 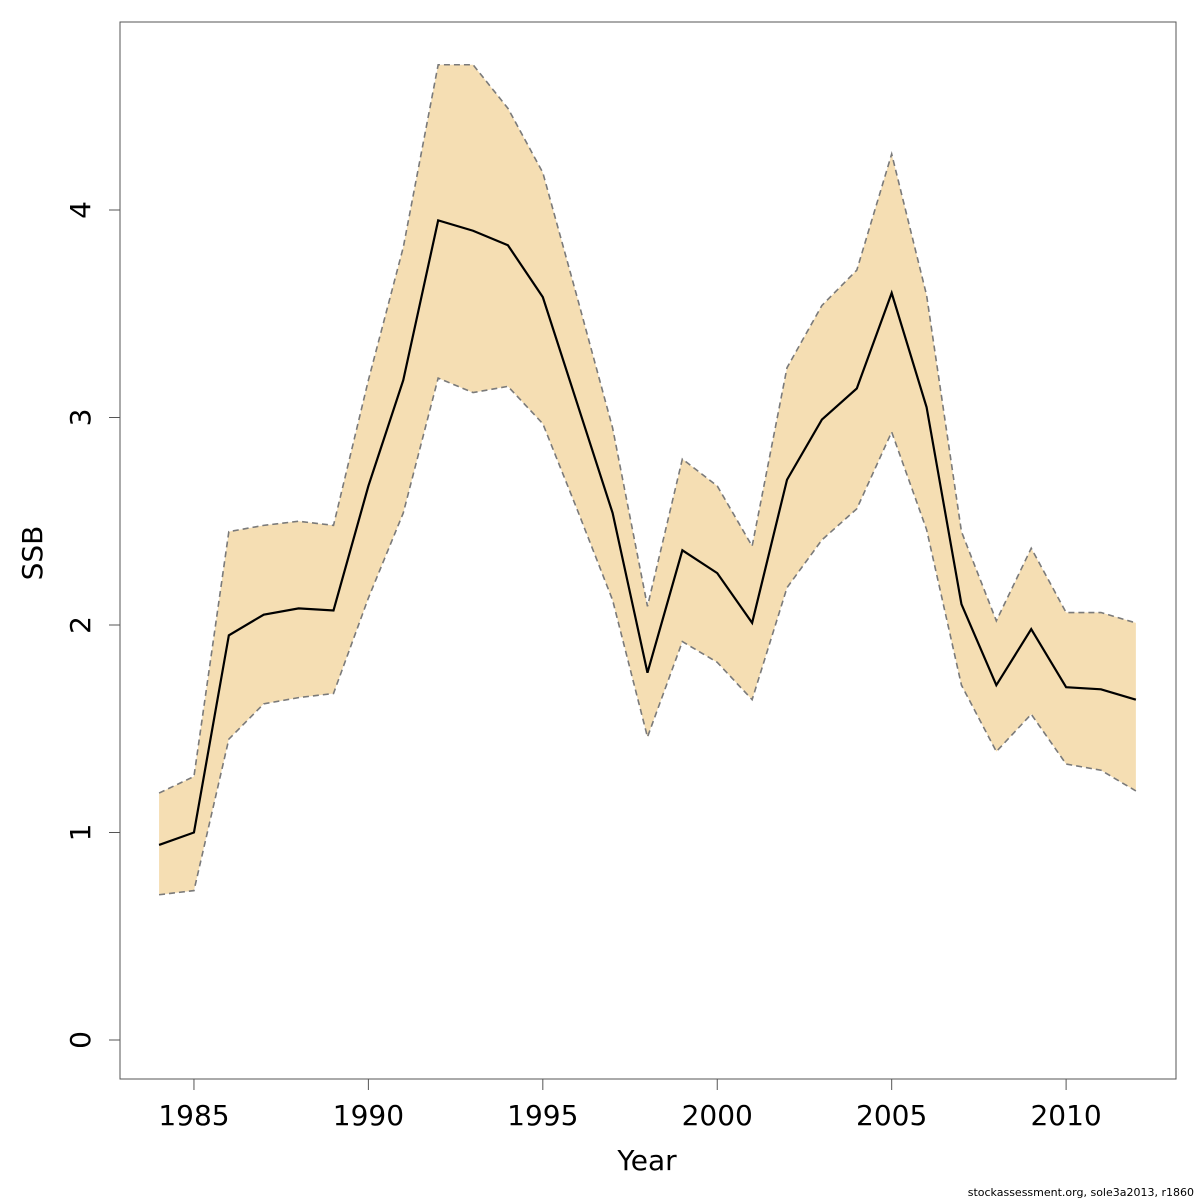 What do you see at coordinates (891, 1115) in the screenshot?
I see `x-tick-label: 2005` at bounding box center [891, 1115].